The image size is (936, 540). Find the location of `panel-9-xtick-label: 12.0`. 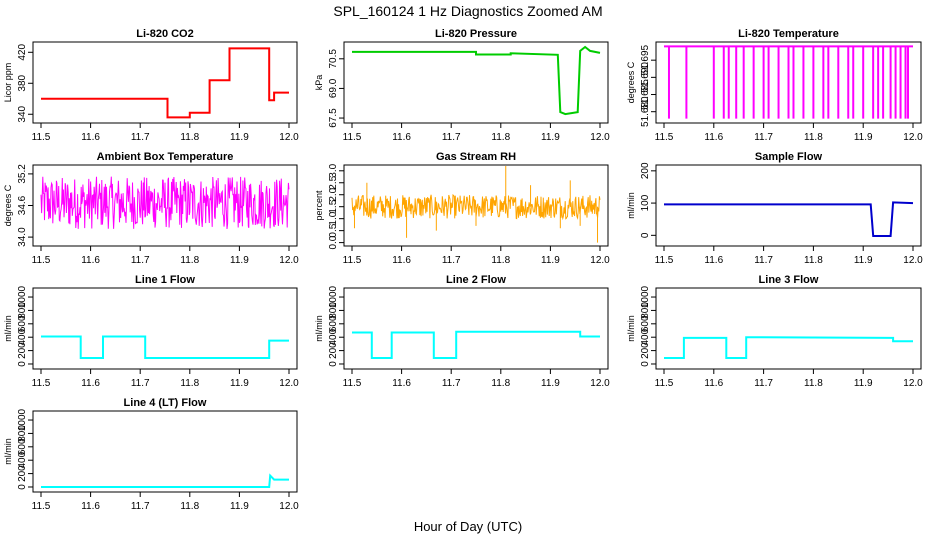

panel-9-xtick-label: 12.0 is located at coordinates (289, 506).